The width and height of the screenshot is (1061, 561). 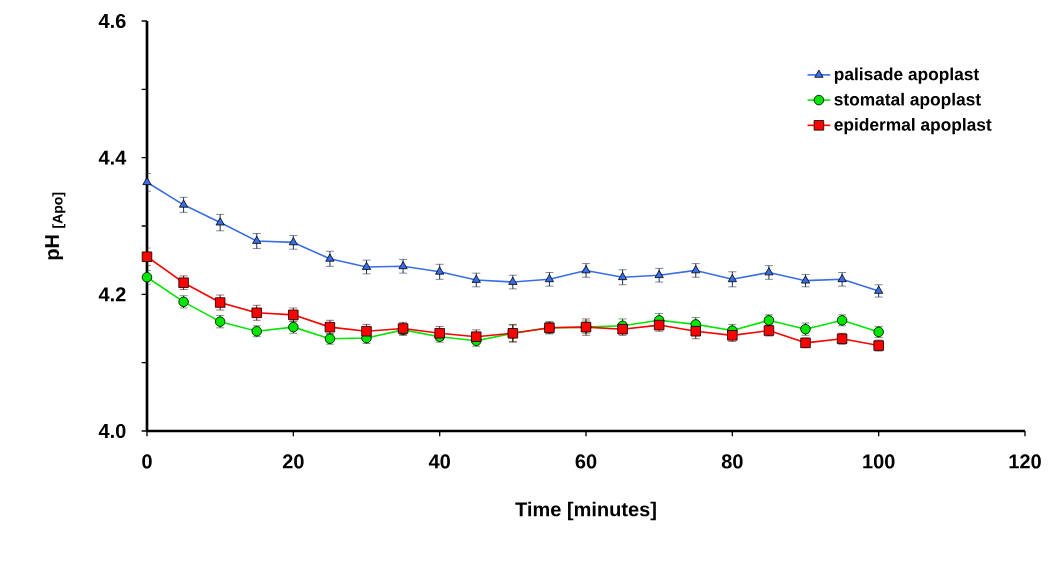 What do you see at coordinates (907, 100) in the screenshot?
I see `legend-label: stomatal apoplast` at bounding box center [907, 100].